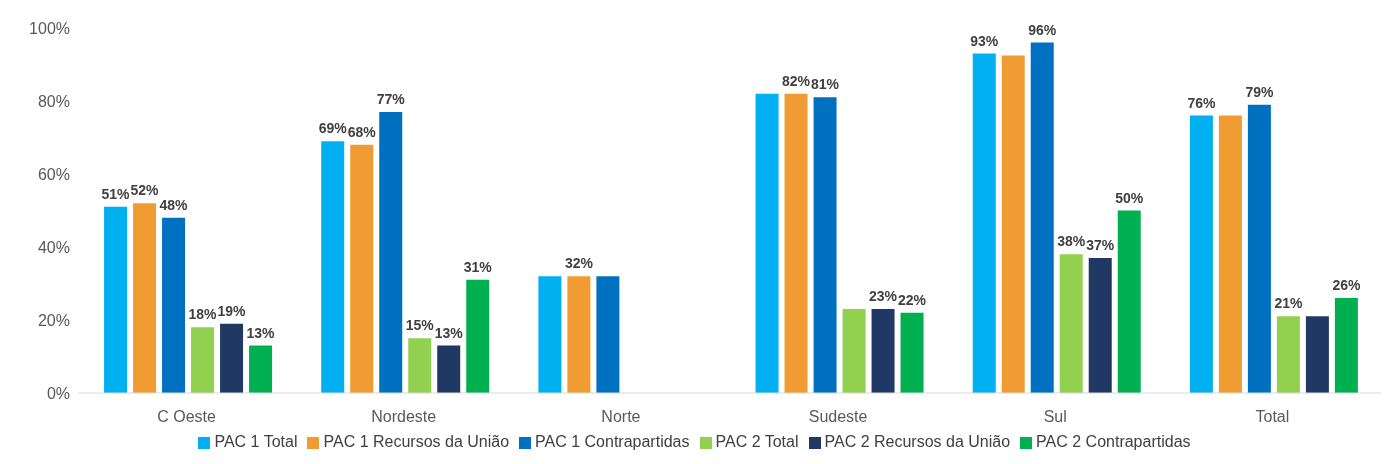  What do you see at coordinates (825, 84) in the screenshot?
I see `data-label: 81%` at bounding box center [825, 84].